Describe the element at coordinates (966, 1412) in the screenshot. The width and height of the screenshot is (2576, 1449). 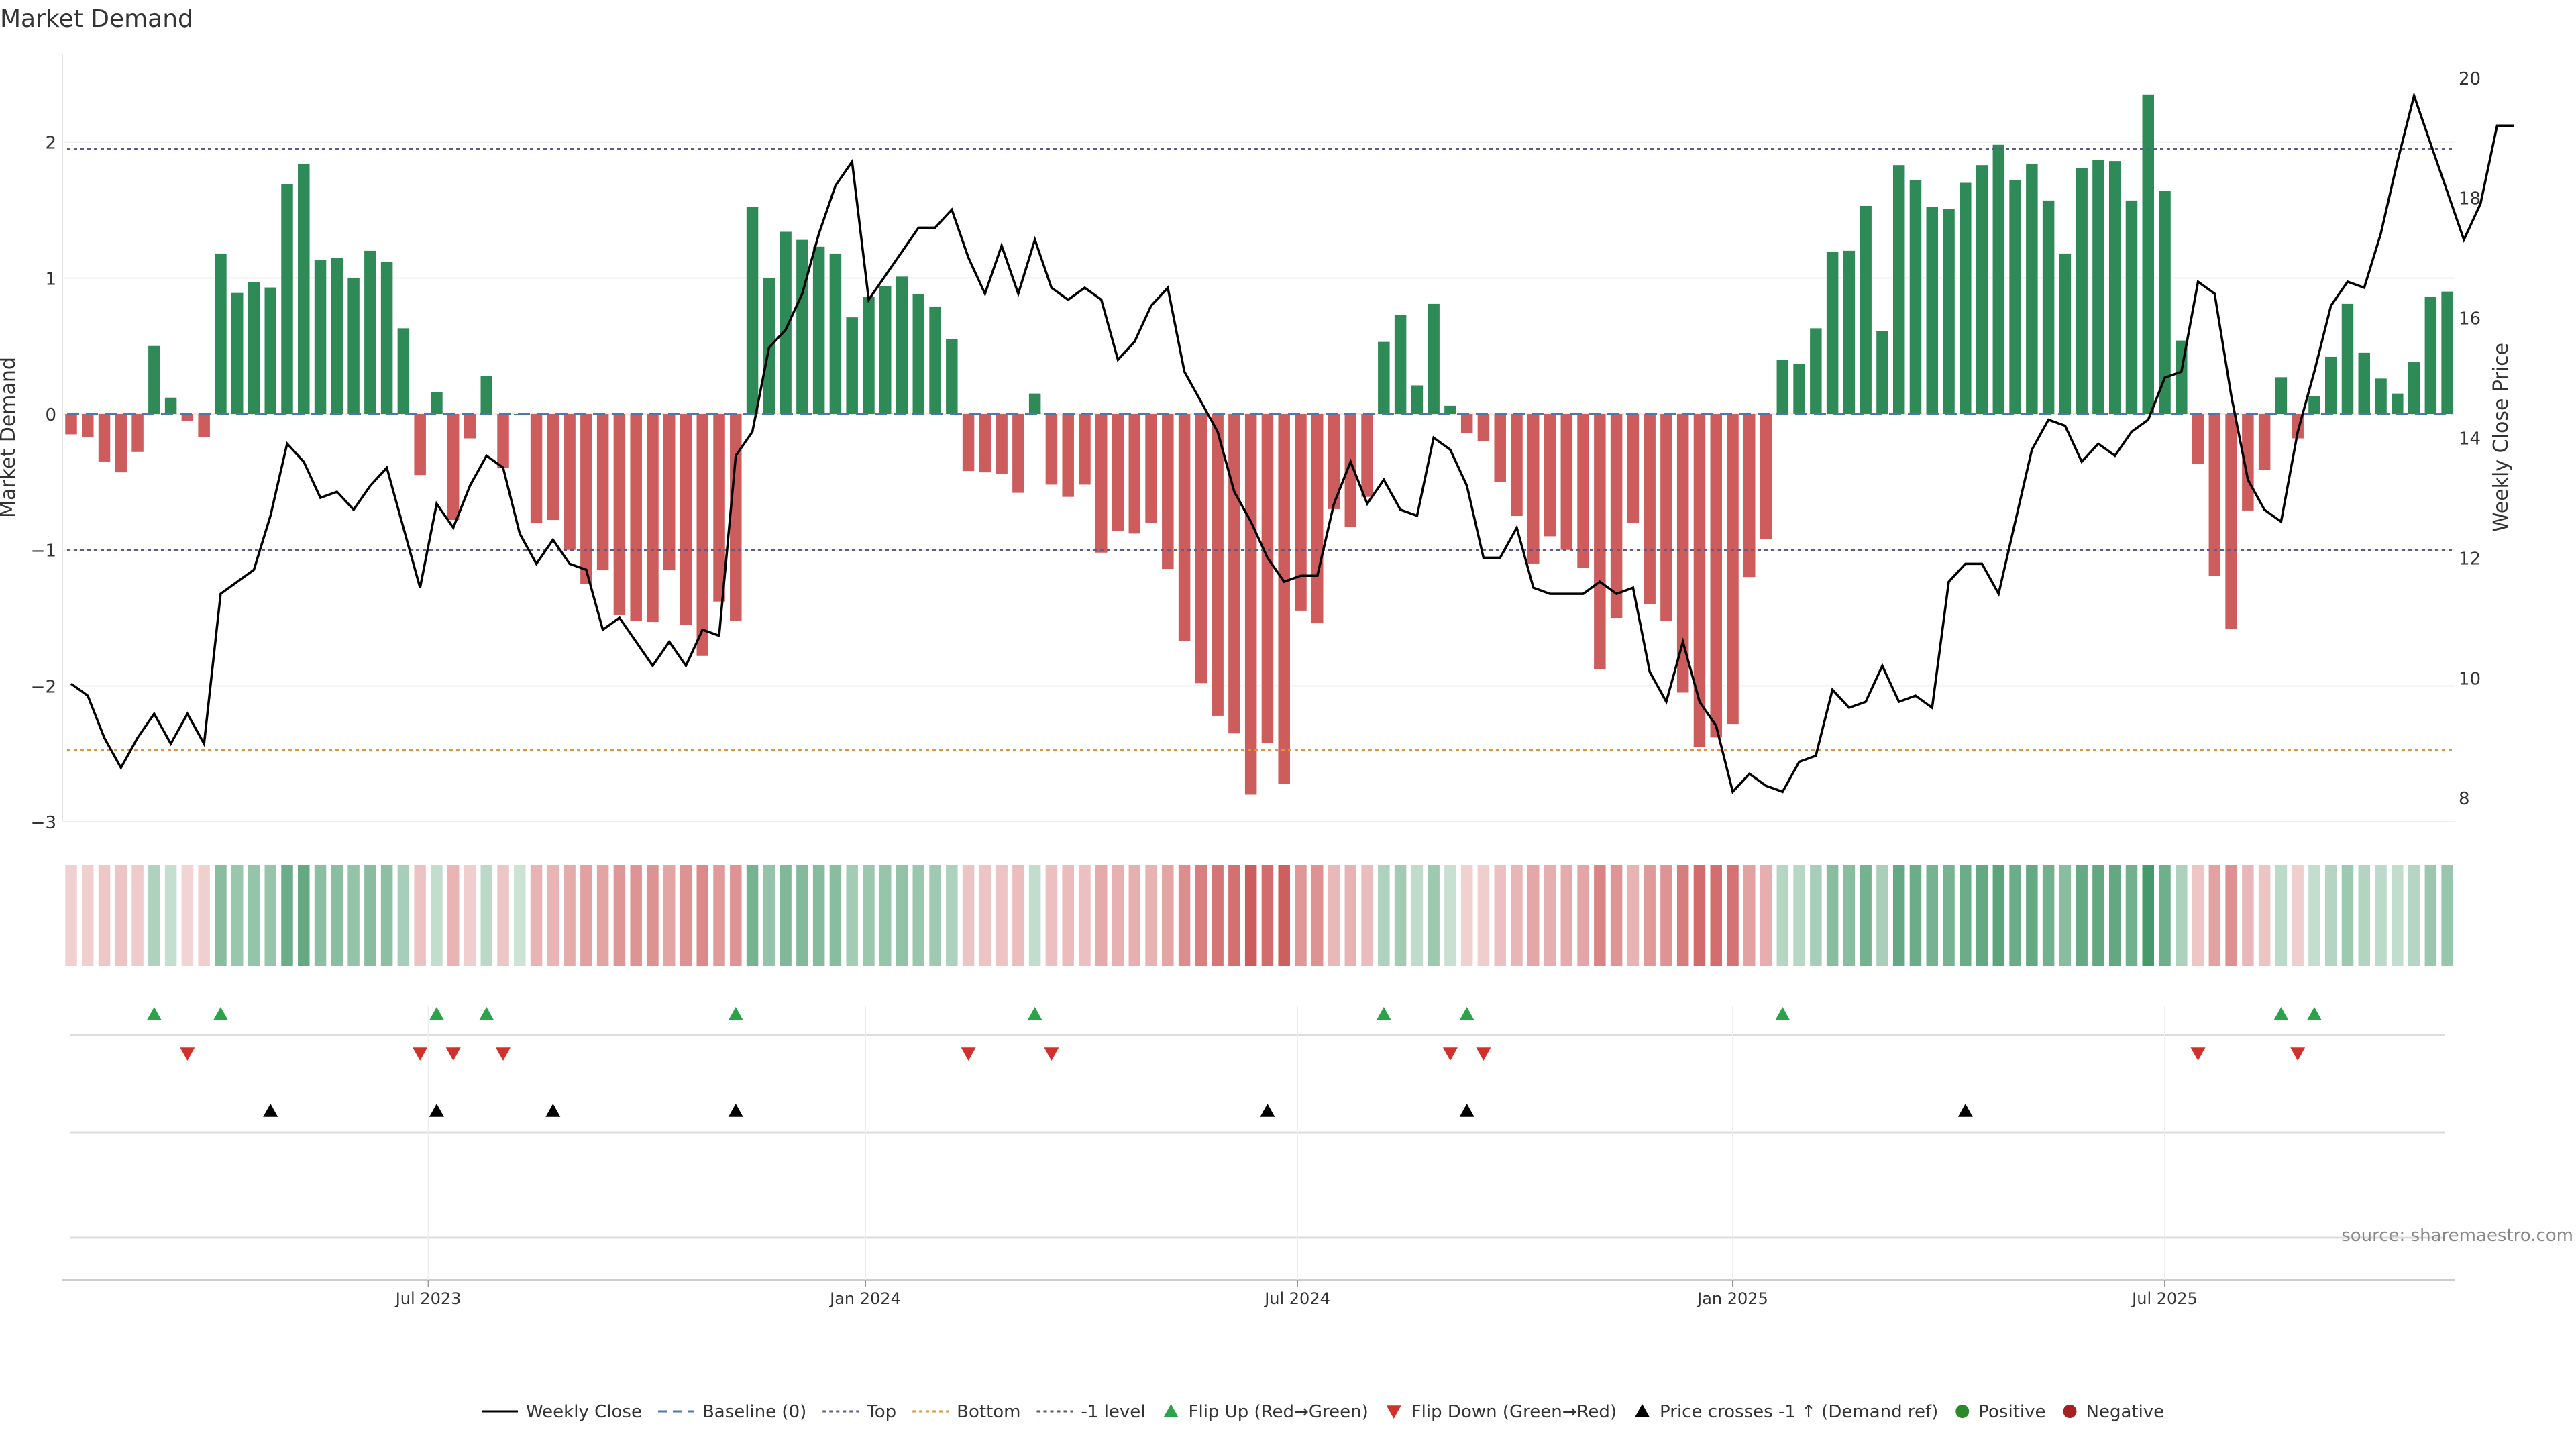
I see `legend-item: Bottom` at that location.